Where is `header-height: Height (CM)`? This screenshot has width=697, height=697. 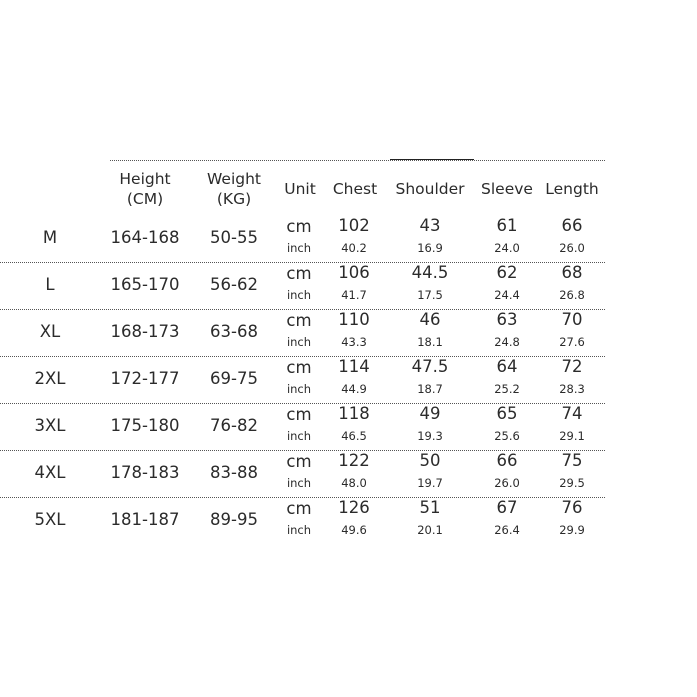 header-height: Height (CM) is located at coordinates (144, 189).